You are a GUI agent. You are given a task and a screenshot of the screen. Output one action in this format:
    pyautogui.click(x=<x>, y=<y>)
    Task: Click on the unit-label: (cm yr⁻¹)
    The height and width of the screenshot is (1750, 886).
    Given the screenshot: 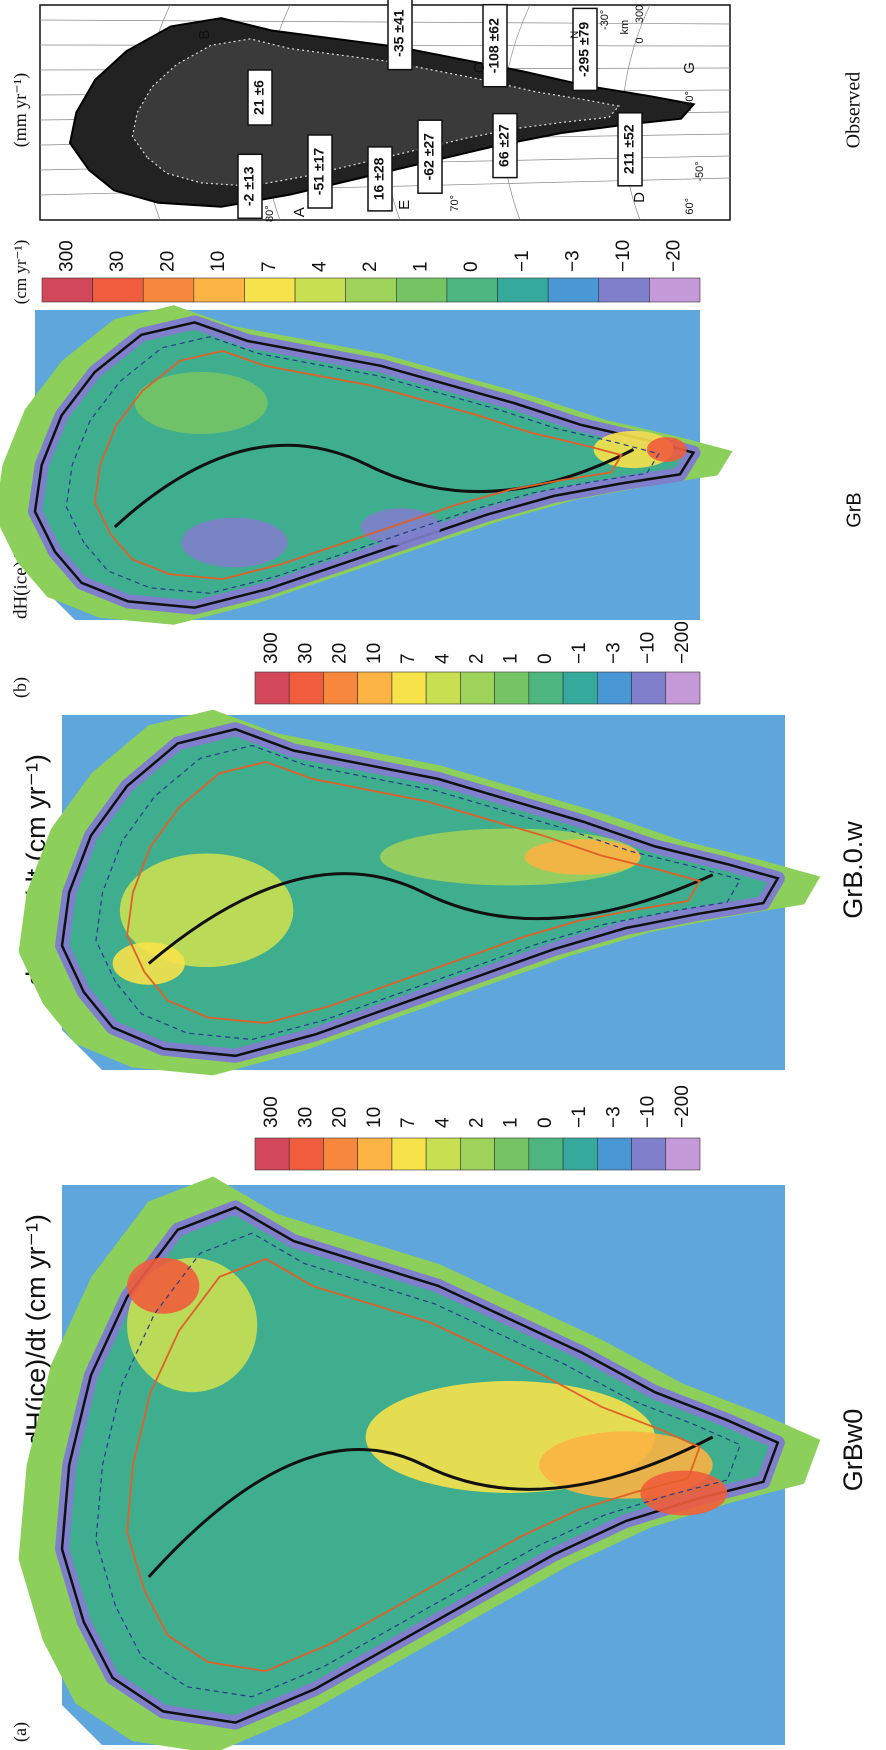 What is the action you would take?
    pyautogui.click(x=20, y=272)
    